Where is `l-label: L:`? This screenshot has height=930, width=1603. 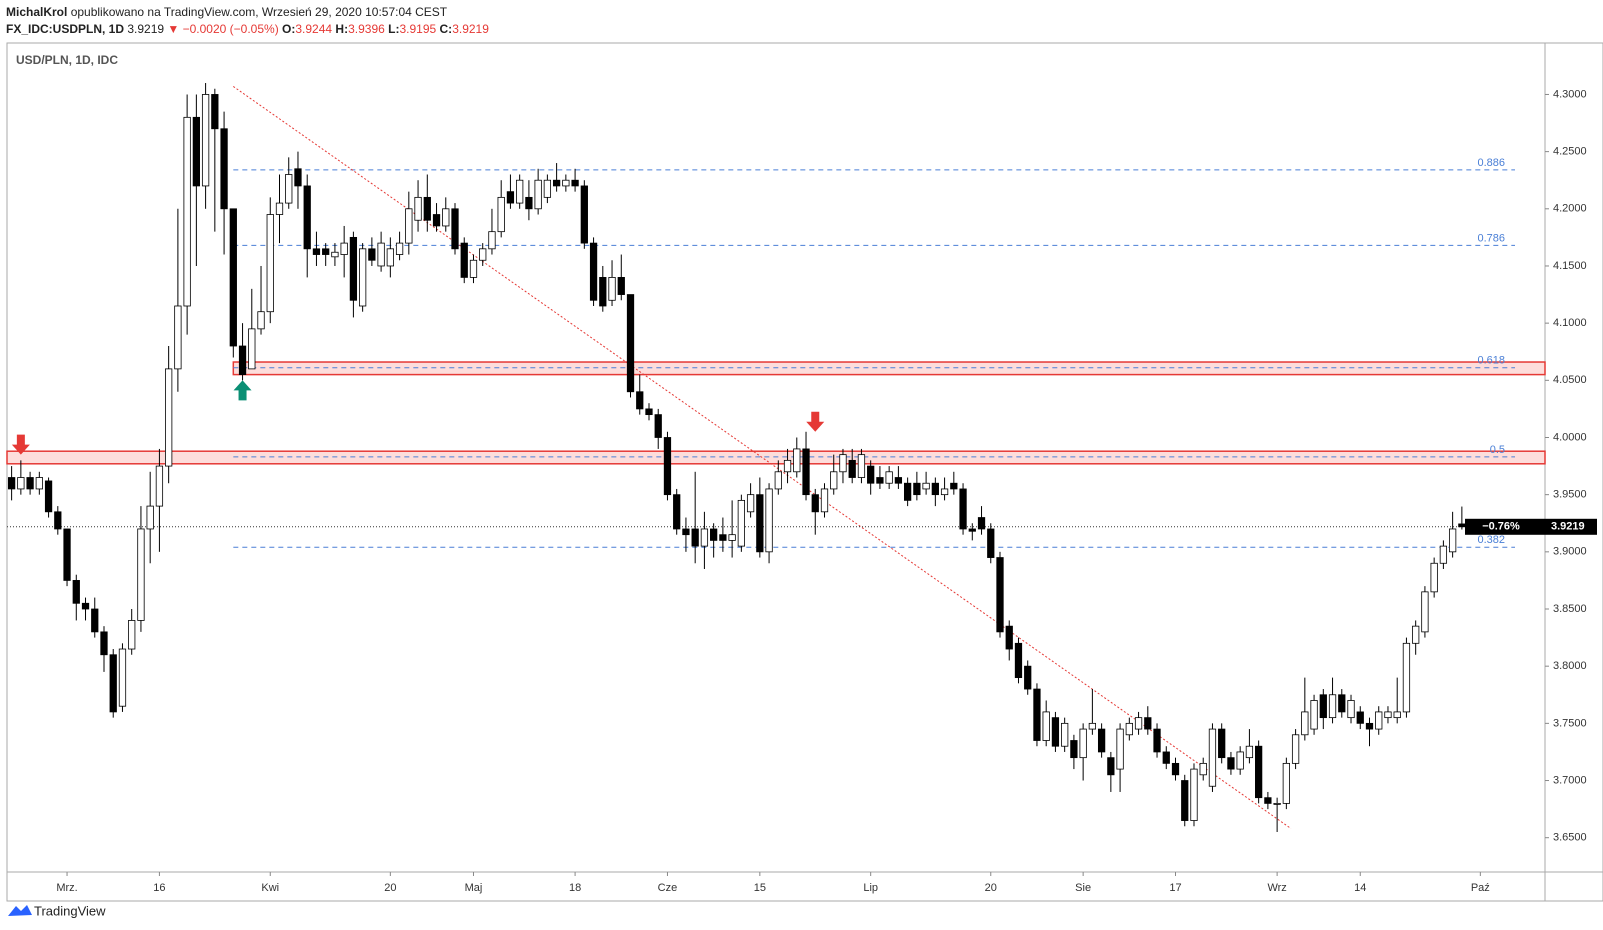 l-label: L: is located at coordinates (394, 29).